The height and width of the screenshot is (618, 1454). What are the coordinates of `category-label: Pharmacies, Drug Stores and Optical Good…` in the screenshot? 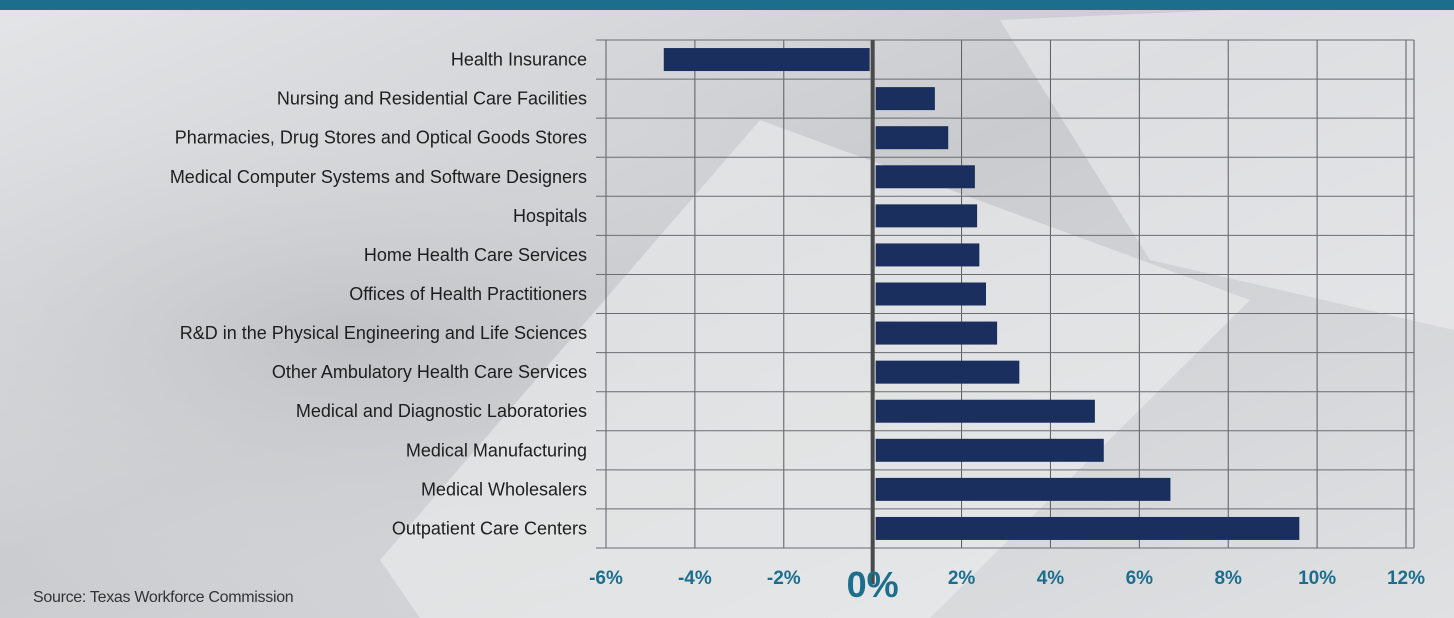 It's located at (381, 138).